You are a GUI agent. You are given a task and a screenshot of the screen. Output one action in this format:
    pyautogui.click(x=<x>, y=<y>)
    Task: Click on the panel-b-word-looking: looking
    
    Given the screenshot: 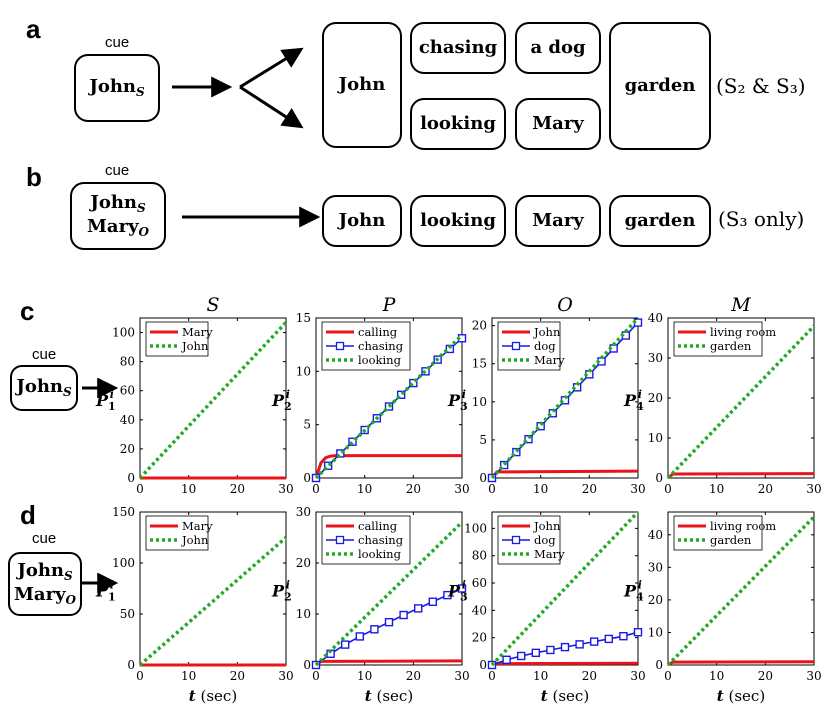 What is the action you would take?
    pyautogui.click(x=458, y=221)
    